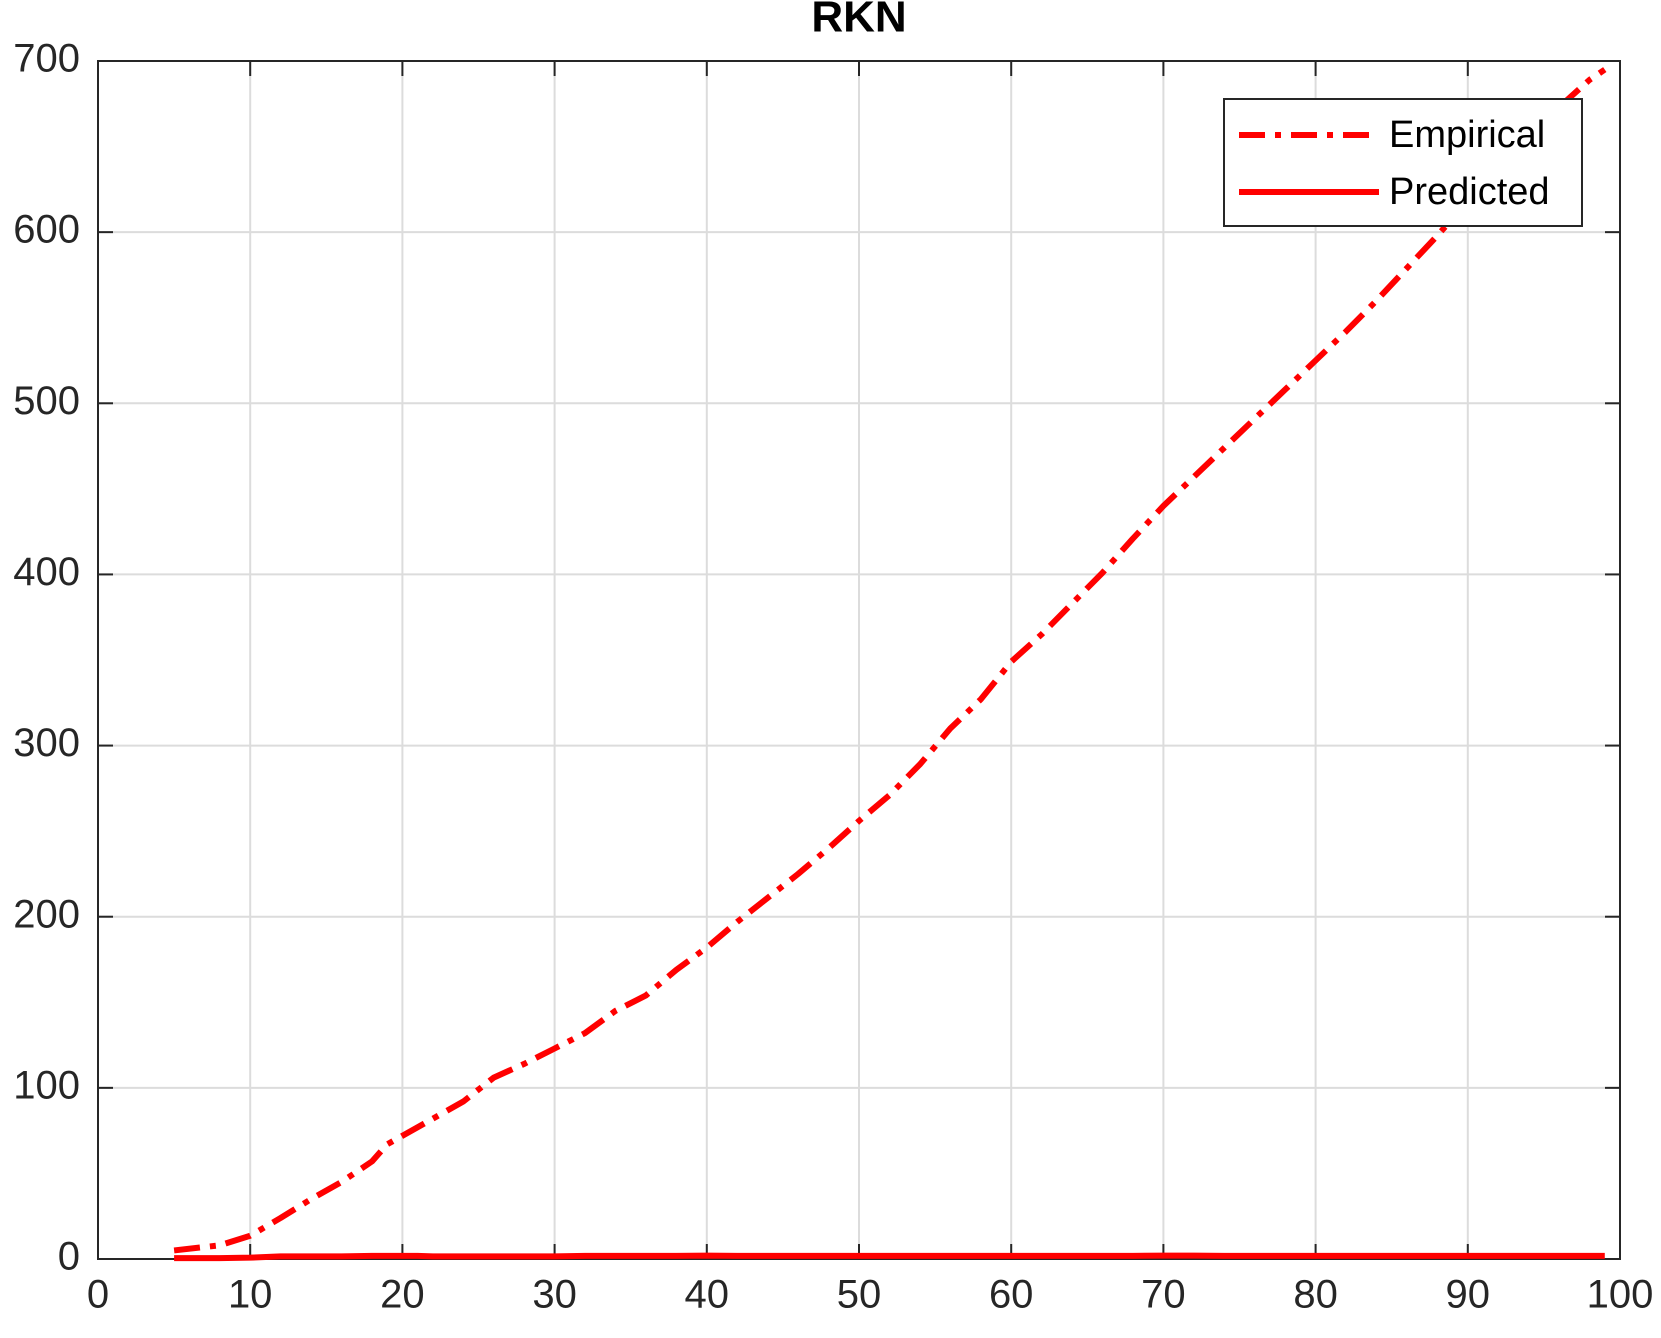 The height and width of the screenshot is (1338, 1661). I want to click on x-tick-label: 80, so click(1315, 1295).